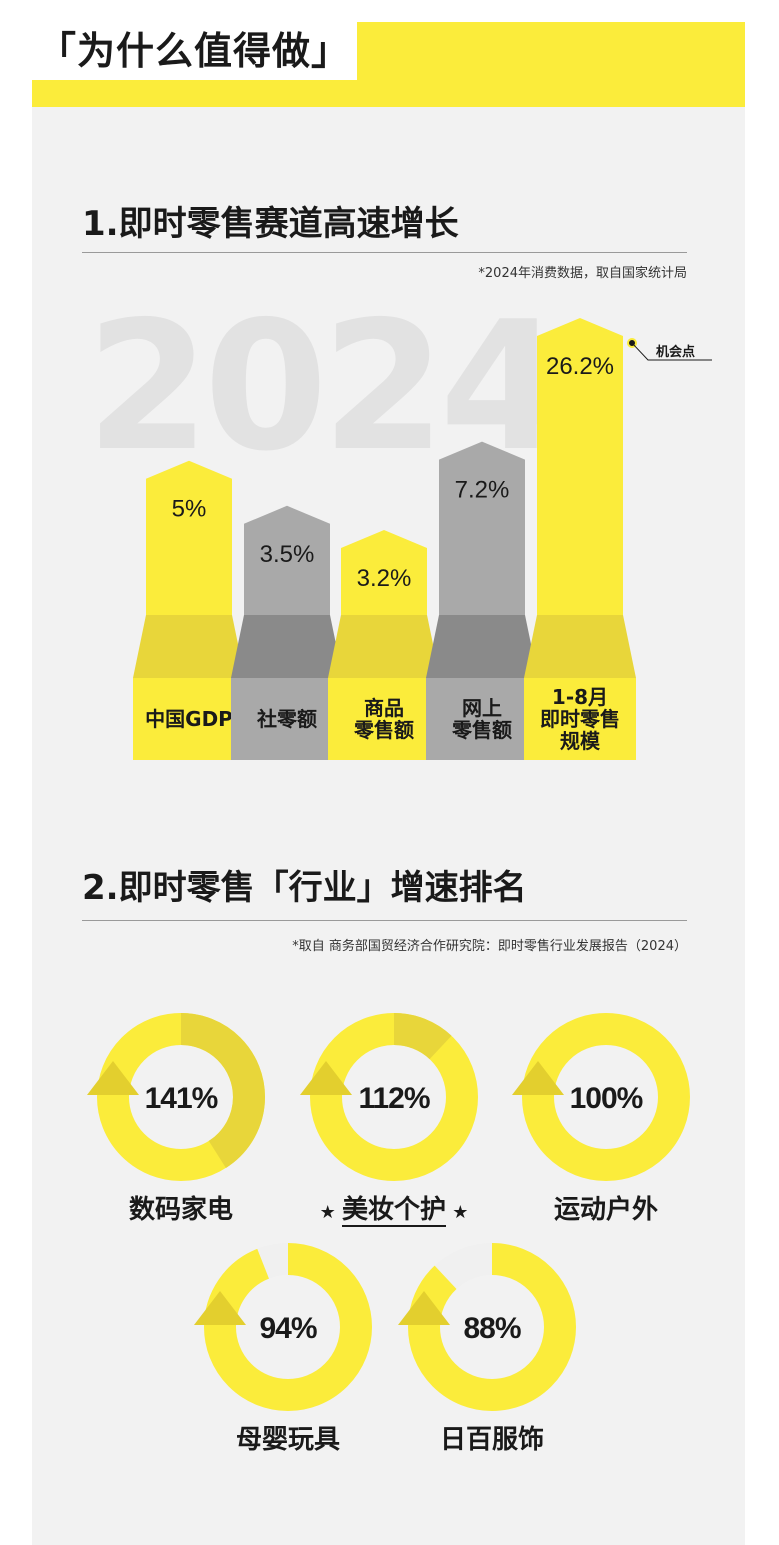 This screenshot has width=779, height=1545. What do you see at coordinates (482, 490) in the screenshot?
I see `bar-value-label: 7.2%` at bounding box center [482, 490].